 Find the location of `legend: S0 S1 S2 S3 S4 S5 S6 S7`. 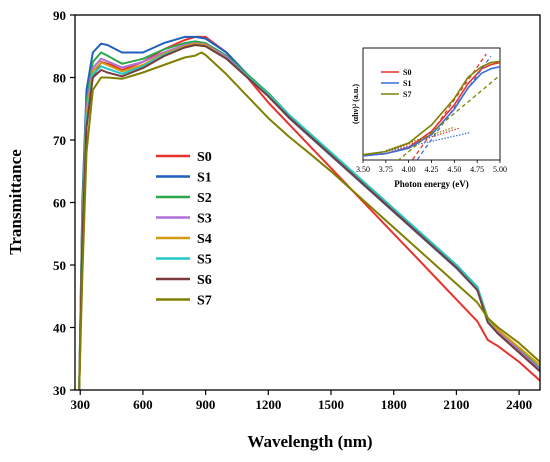

legend: S0 S1 S2 S3 S4 S5 S6 S7 is located at coordinates (184, 229).